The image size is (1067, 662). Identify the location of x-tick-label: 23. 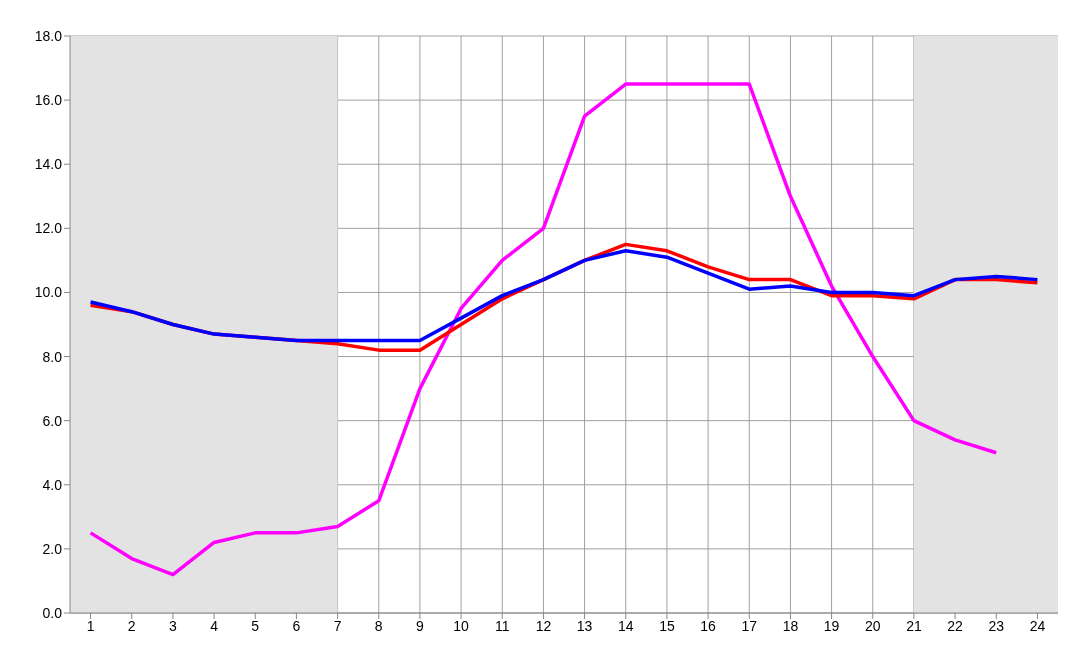
(996, 625).